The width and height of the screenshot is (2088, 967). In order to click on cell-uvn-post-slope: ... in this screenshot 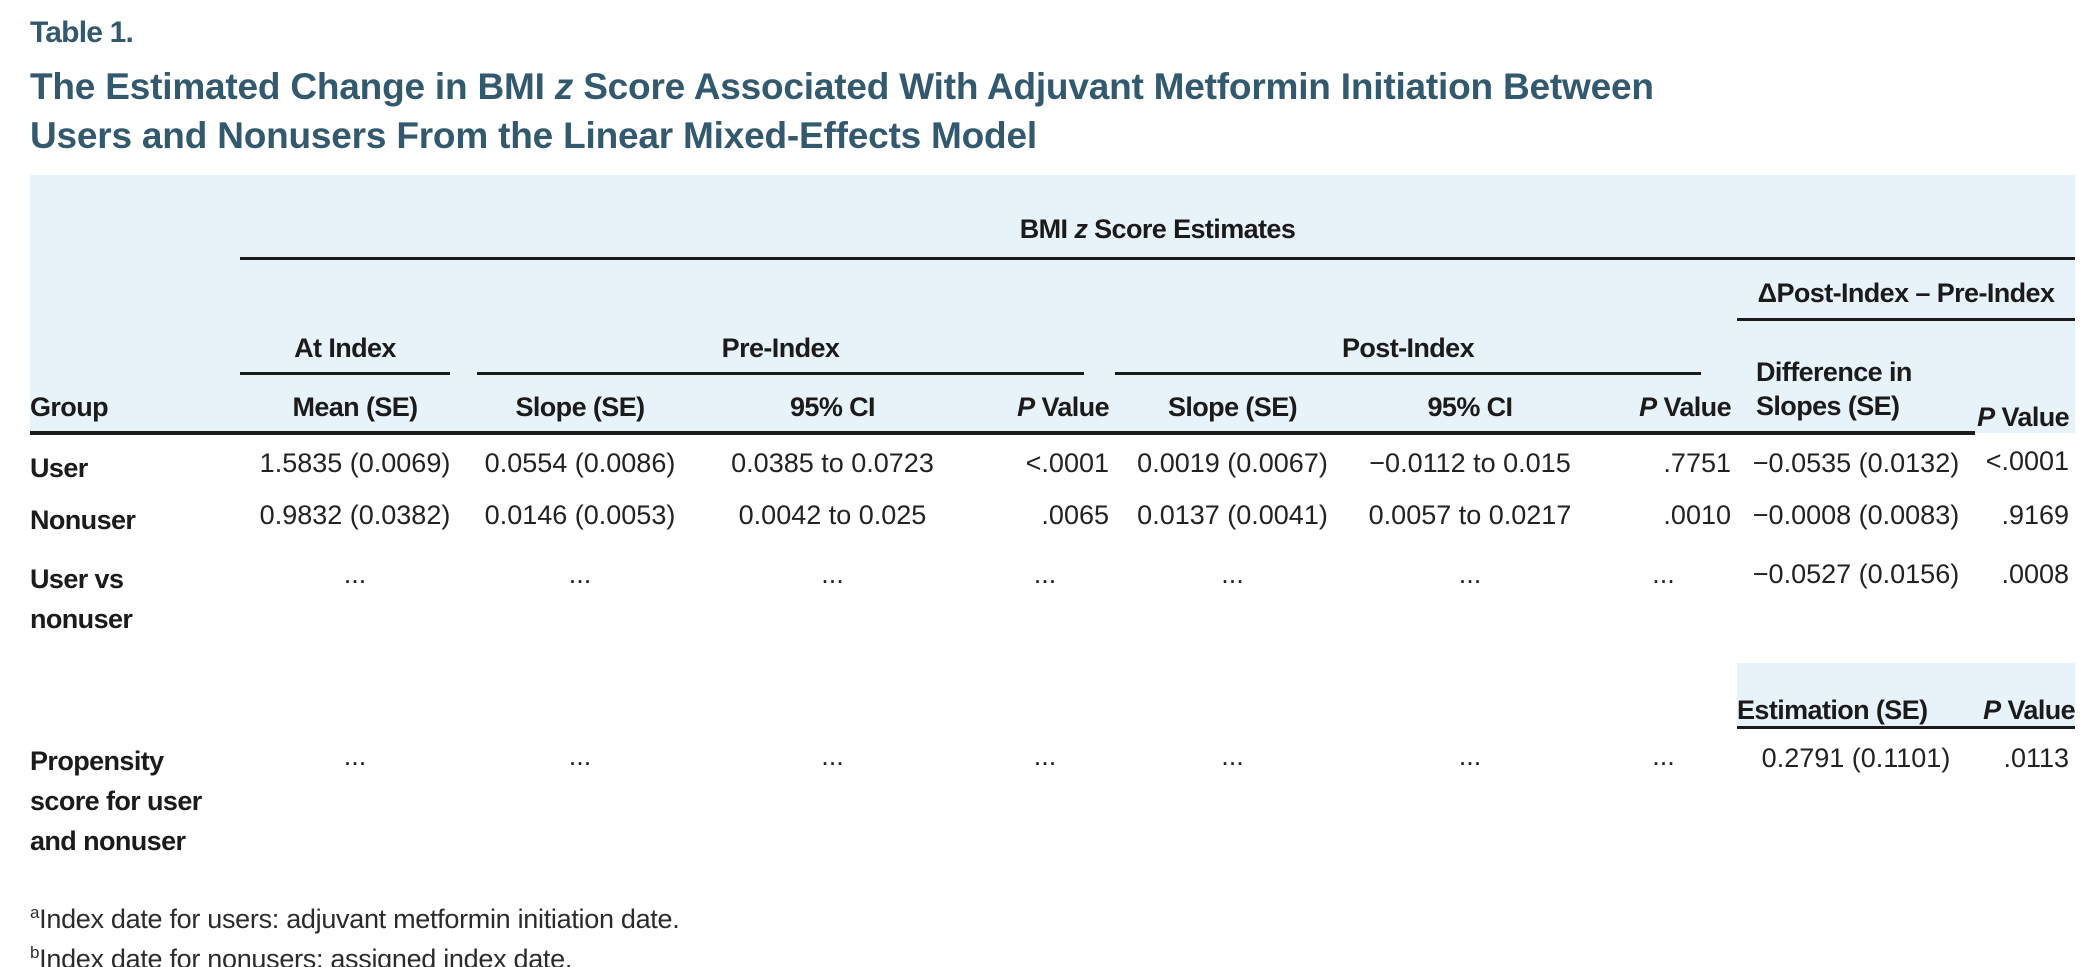, I will do `click(1232, 573)`.